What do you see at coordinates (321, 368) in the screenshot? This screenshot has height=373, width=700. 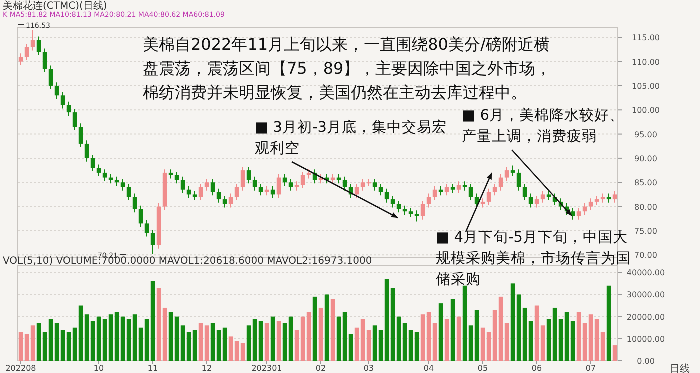 I see `x-tick-label: 02` at bounding box center [321, 368].